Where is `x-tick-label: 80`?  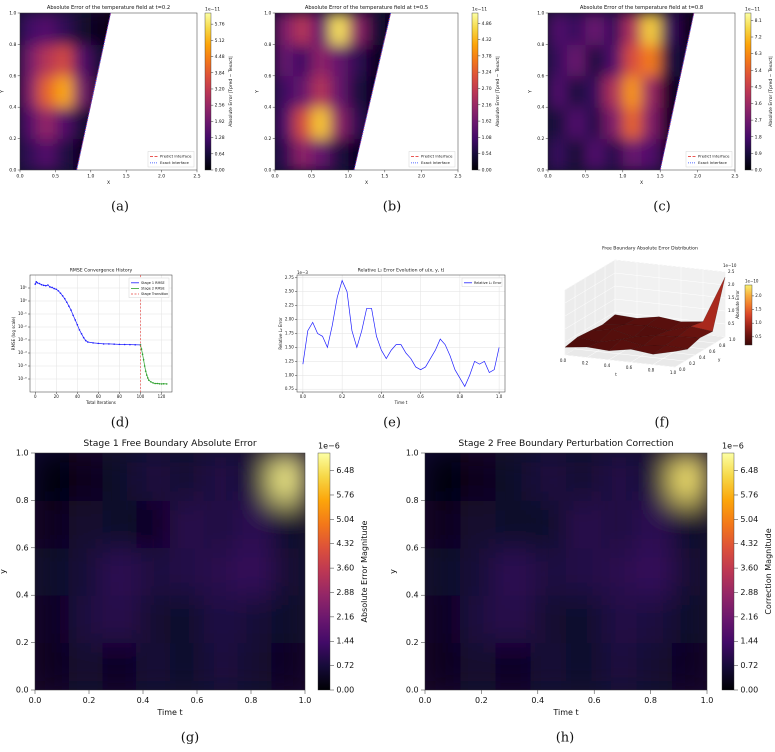
x-tick-label: 80 is located at coordinates (120, 396).